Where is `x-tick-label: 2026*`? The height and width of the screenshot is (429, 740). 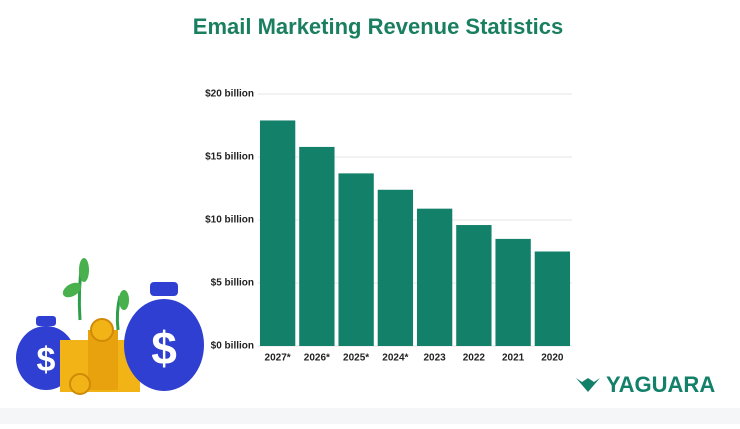 x-tick-label: 2026* is located at coordinates (317, 358).